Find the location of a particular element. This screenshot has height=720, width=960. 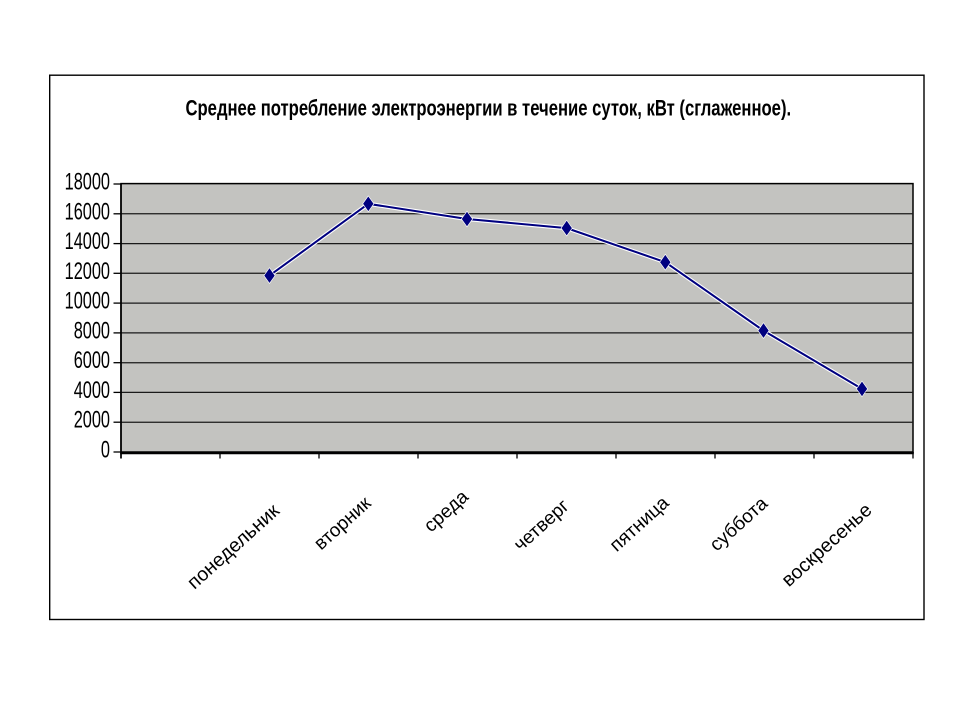

svg-text: 4000 is located at coordinates (92, 390).